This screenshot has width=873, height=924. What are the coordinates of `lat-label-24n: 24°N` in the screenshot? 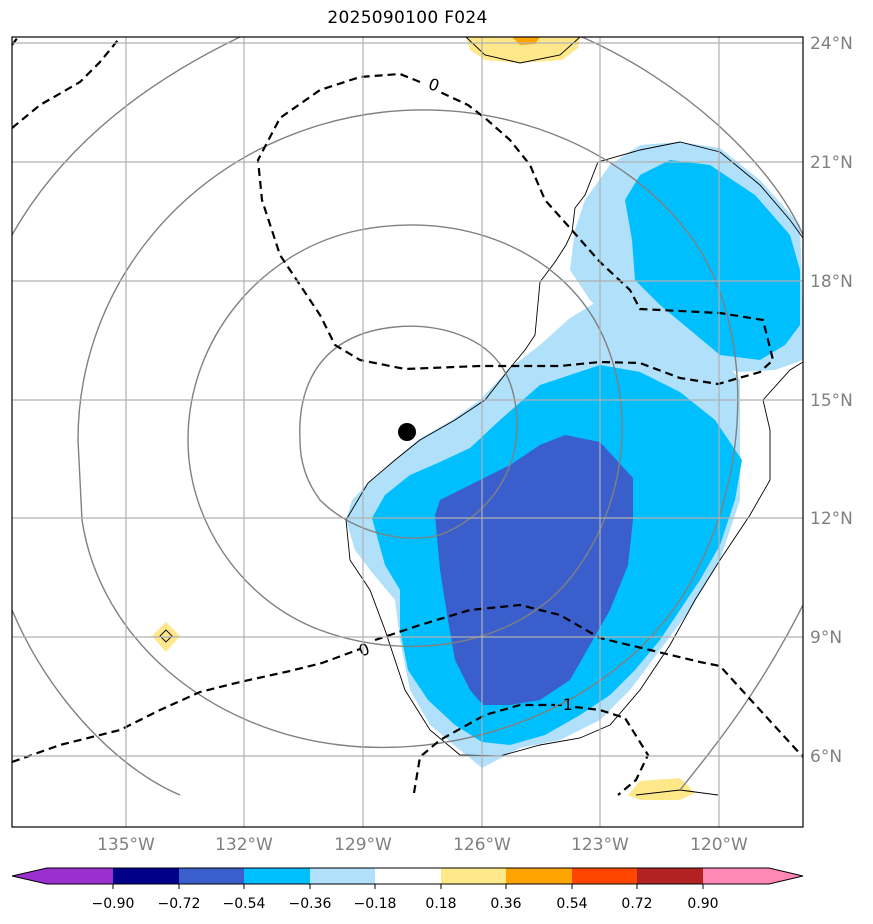 It's located at (831, 44).